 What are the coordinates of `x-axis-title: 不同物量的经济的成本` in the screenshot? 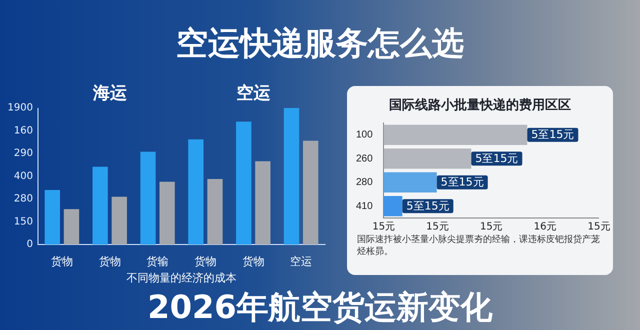 It's located at (181, 277).